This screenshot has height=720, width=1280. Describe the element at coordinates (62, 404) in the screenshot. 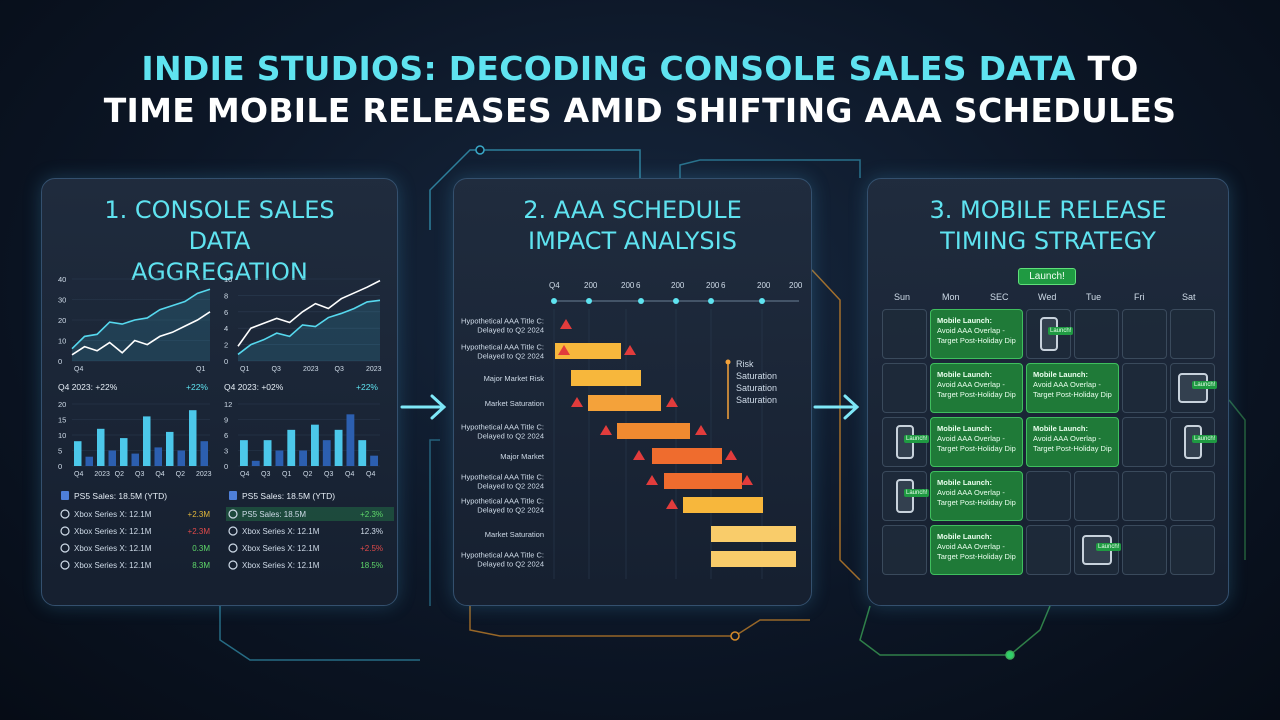

I see `y-tick-label: 20` at that location.